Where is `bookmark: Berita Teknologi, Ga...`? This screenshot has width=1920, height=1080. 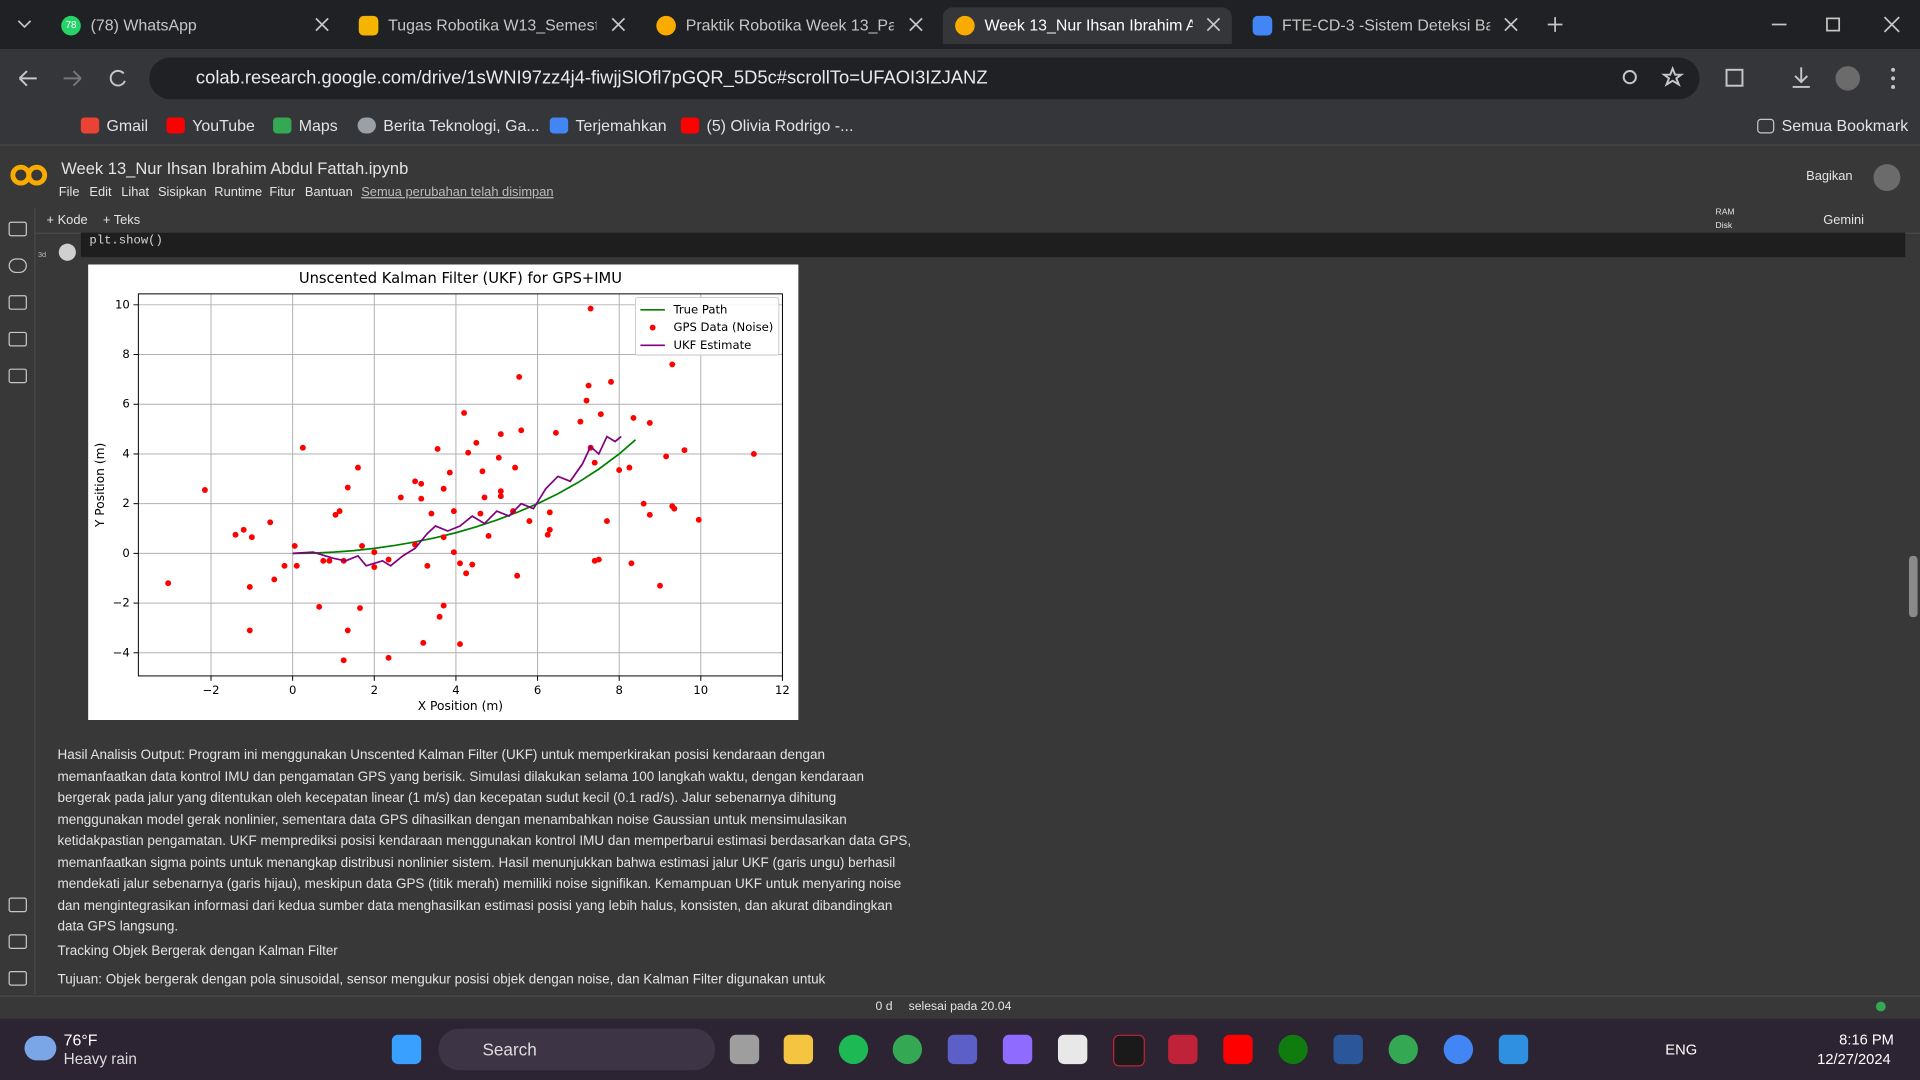 bookmark: Berita Teknologi, Ga... is located at coordinates (448, 125).